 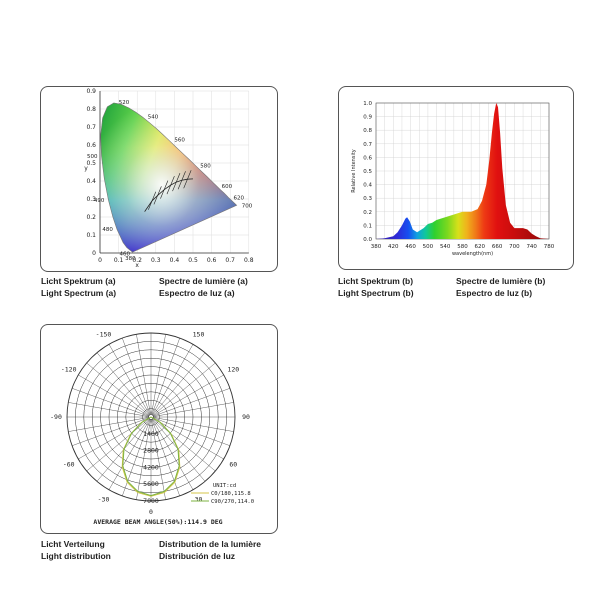 I want to click on cie-x-tick: 0.5, so click(x=193, y=260).